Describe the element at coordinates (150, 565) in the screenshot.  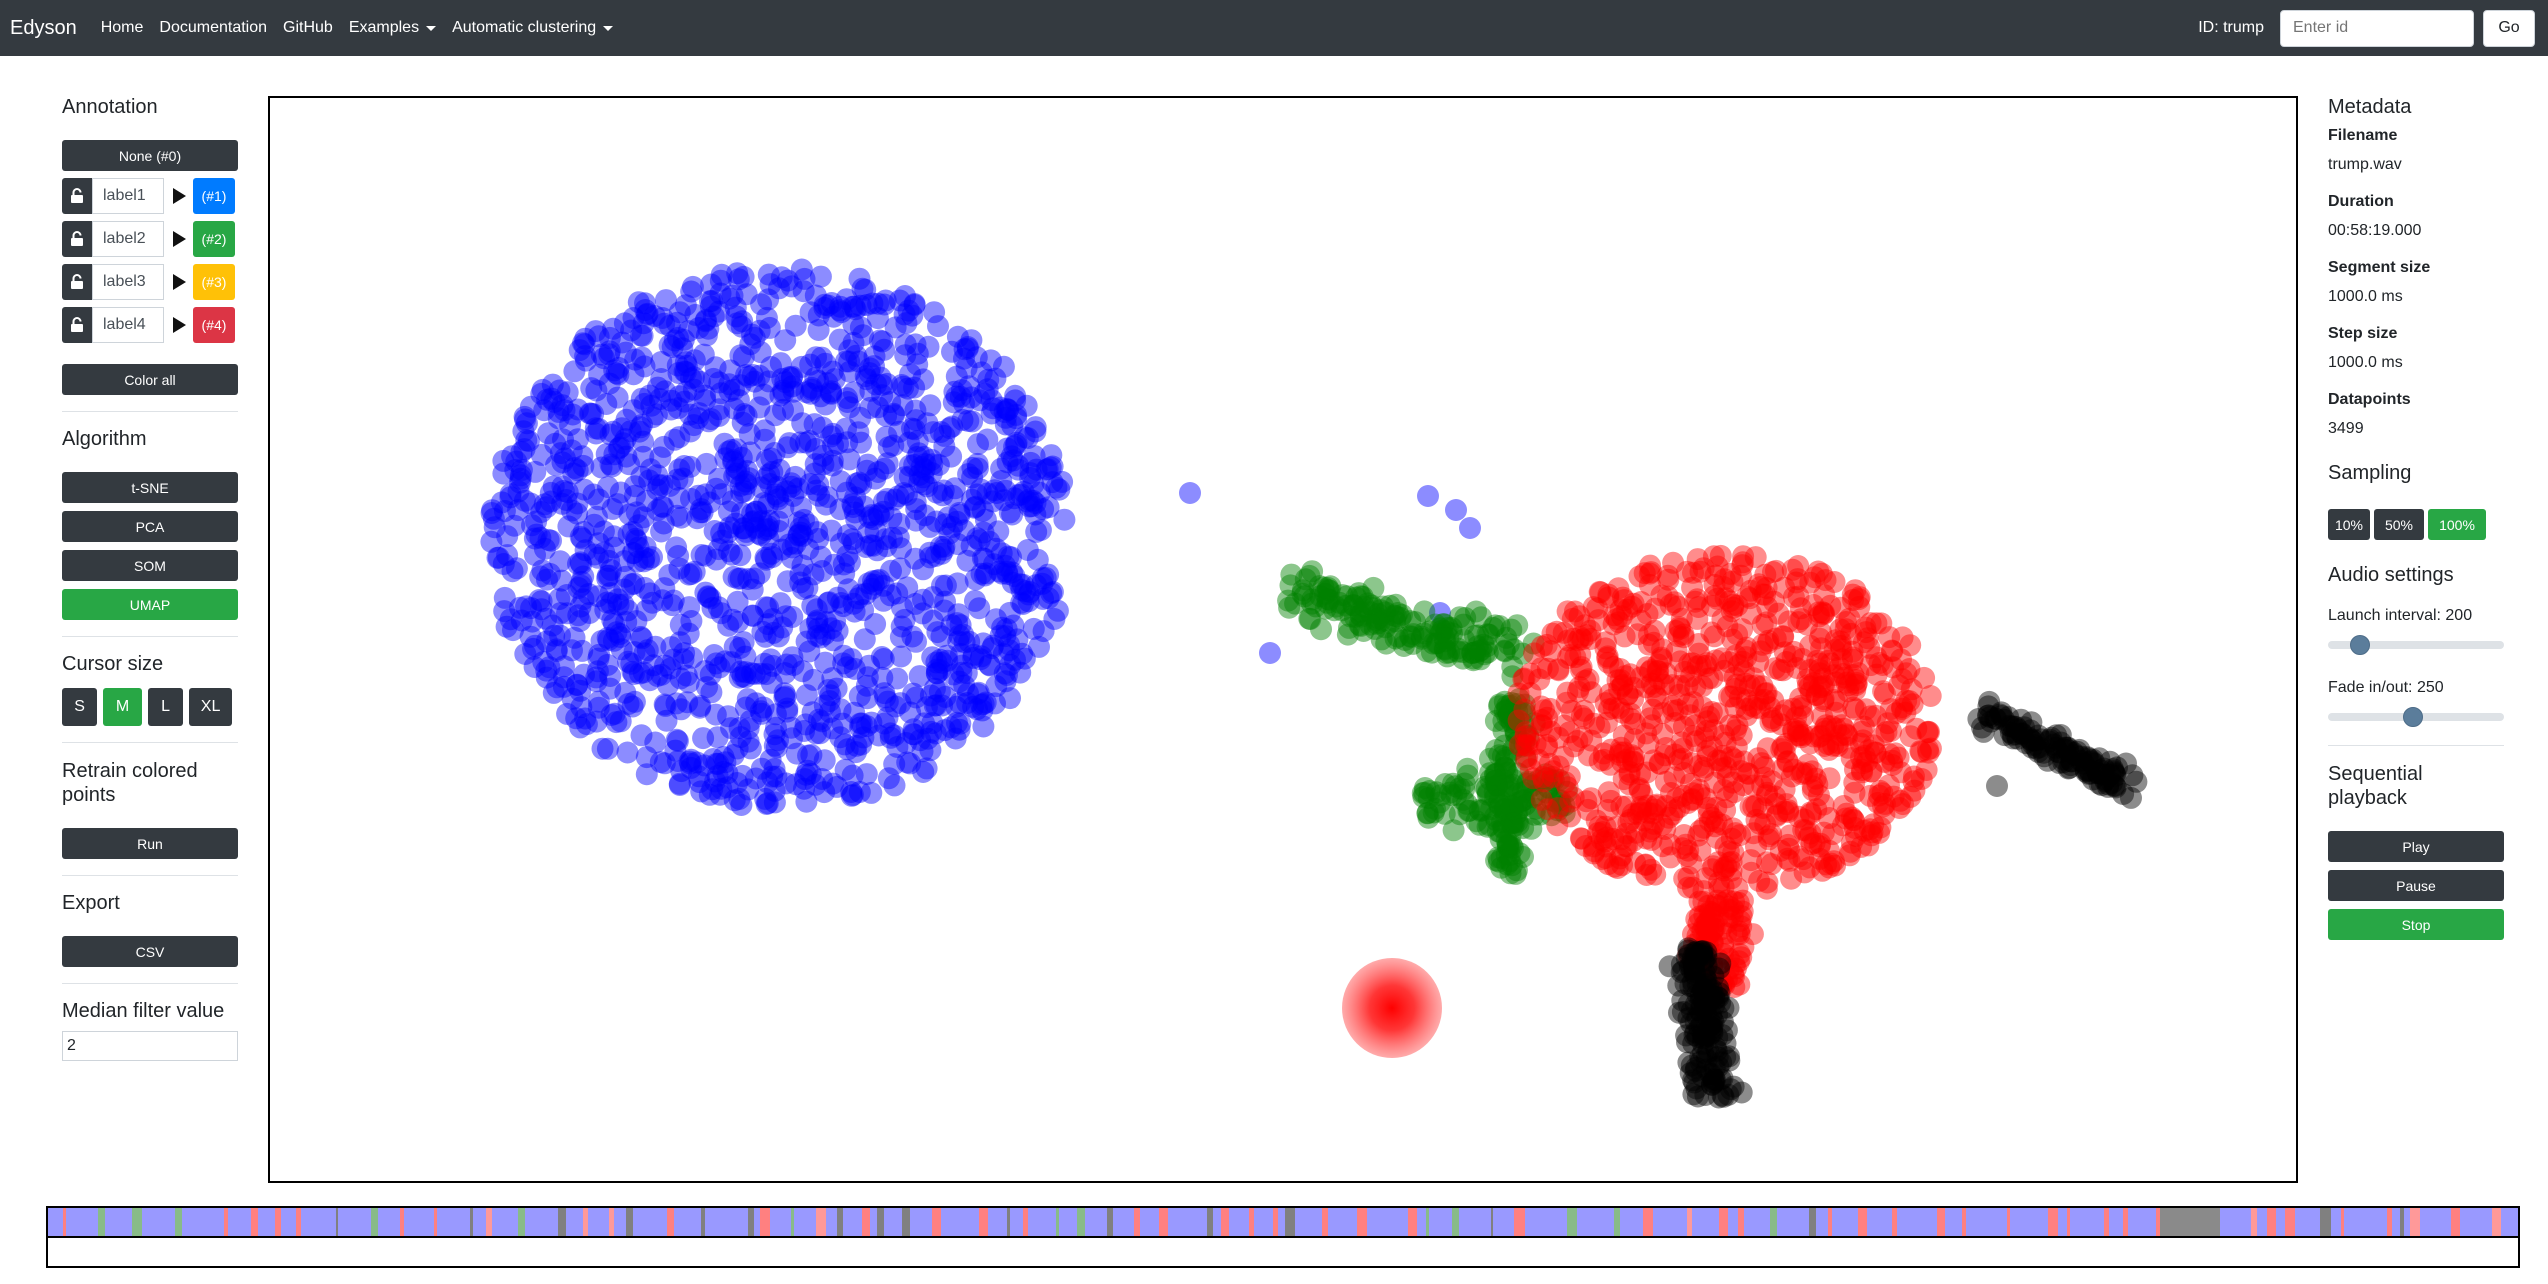
I see `algorithm-som-button: SOM` at that location.